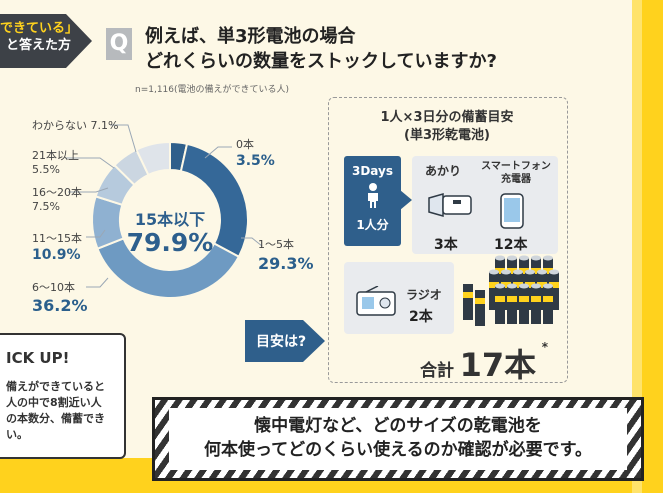 Image resolution: width=663 pixels, height=493 pixels. What do you see at coordinates (398, 450) in the screenshot?
I see `banner-line2: 何本使ってどのくらい使えるのか確認が必要です。` at bounding box center [398, 450].